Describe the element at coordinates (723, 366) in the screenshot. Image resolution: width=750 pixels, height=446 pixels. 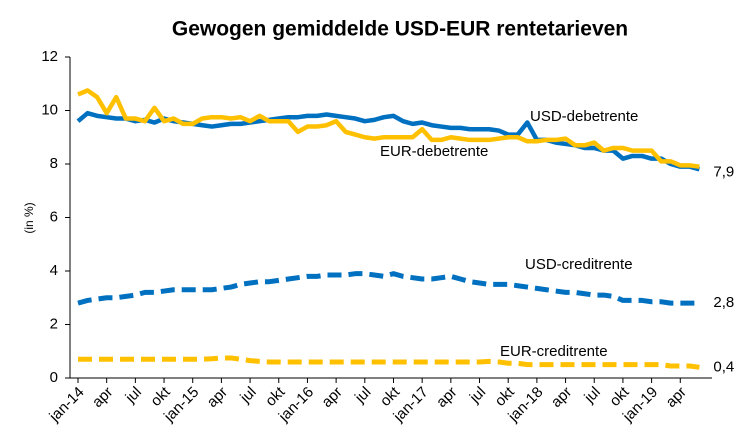
I see `end-label: 0,4` at that location.